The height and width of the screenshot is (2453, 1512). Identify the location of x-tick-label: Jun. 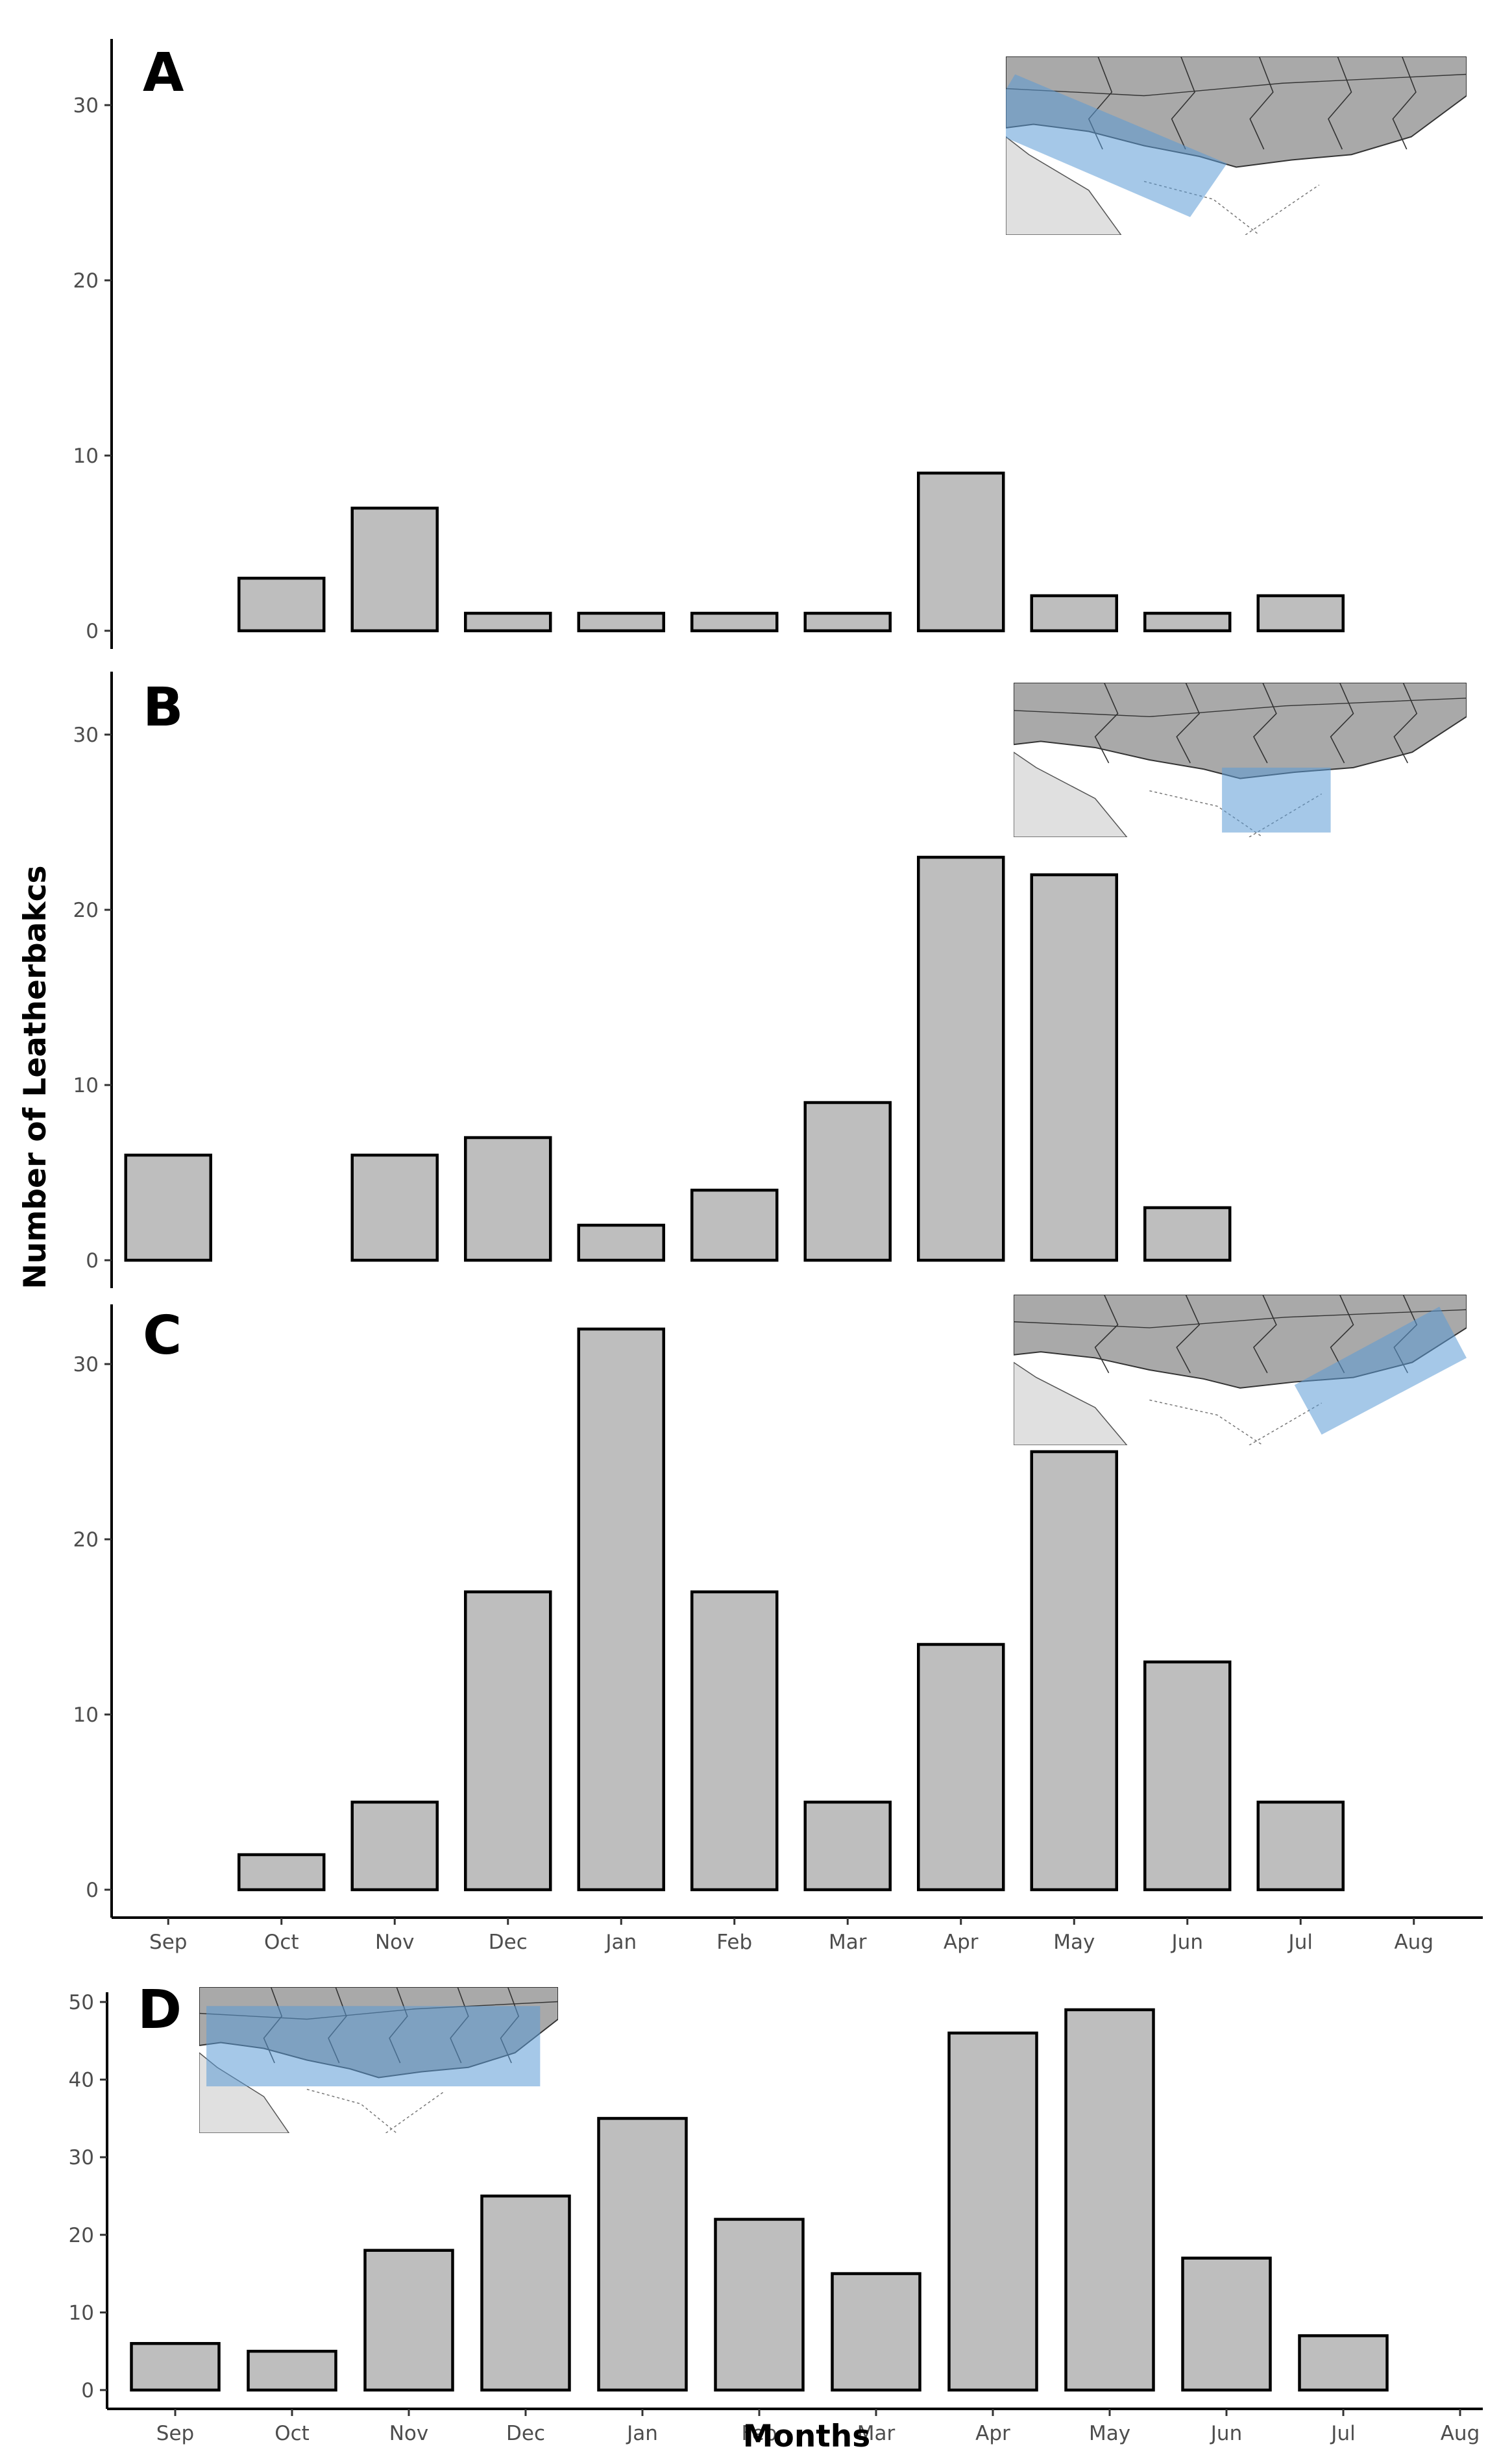
(1226, 2433).